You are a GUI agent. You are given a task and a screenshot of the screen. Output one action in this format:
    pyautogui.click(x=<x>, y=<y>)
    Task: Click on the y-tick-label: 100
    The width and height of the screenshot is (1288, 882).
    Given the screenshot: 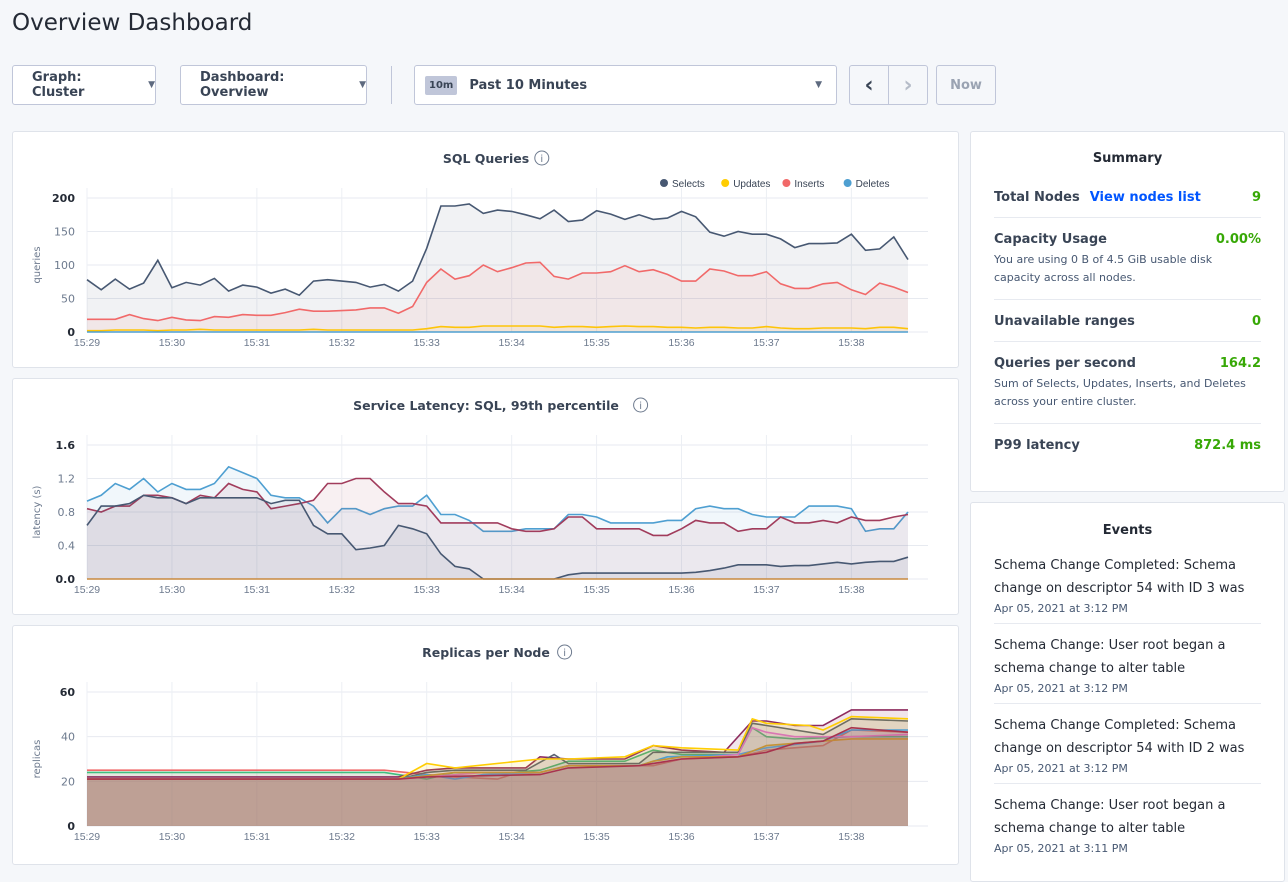 What is the action you would take?
    pyautogui.click(x=64, y=265)
    